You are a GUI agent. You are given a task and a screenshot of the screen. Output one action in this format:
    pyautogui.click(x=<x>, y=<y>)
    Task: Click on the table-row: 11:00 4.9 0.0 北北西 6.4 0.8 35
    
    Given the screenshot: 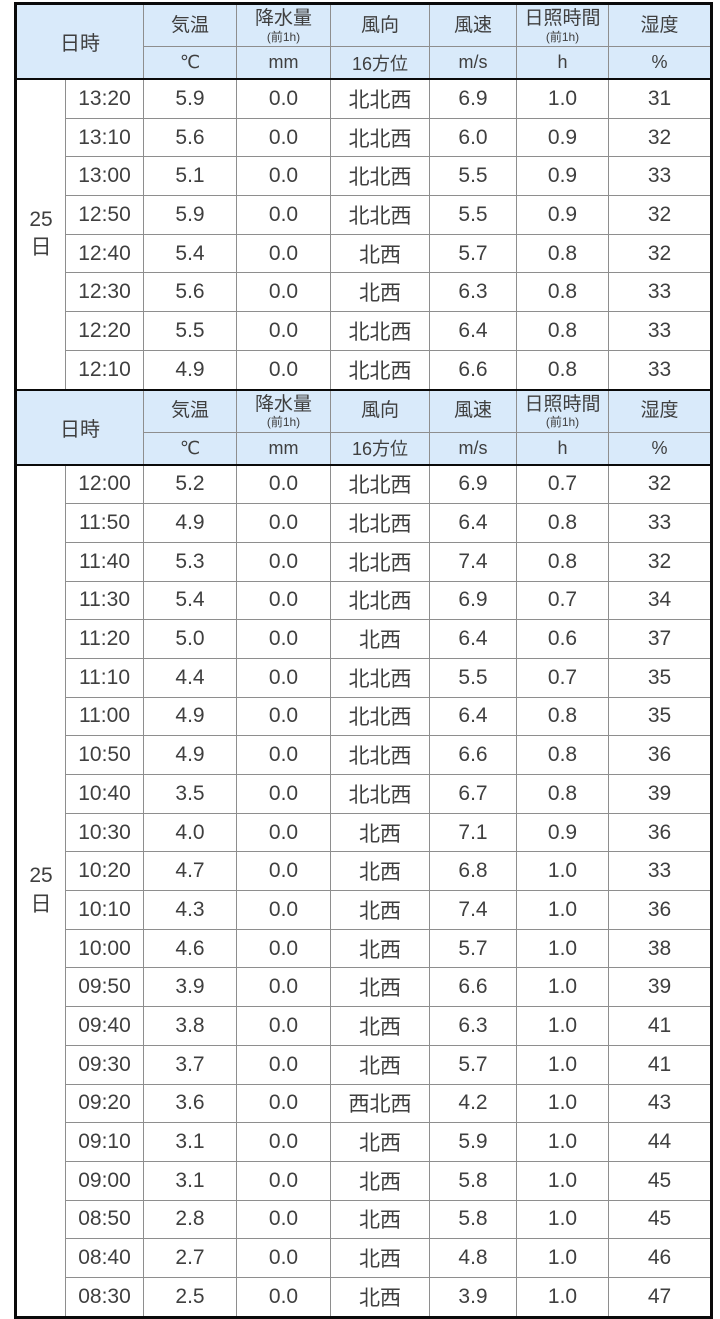 What is the action you would take?
    pyautogui.click(x=364, y=716)
    